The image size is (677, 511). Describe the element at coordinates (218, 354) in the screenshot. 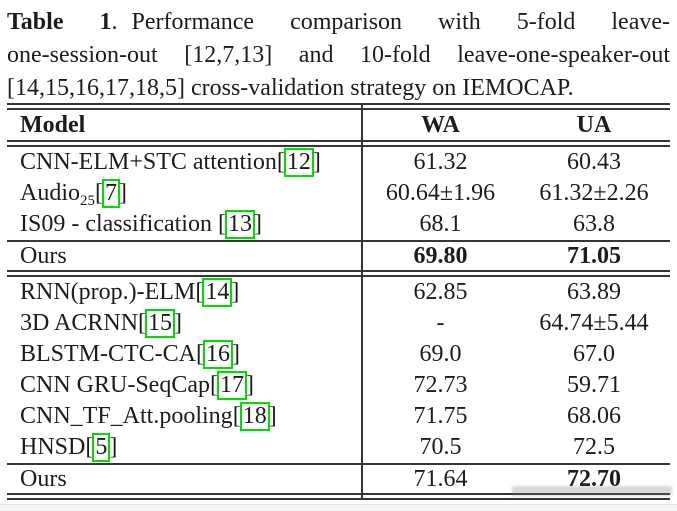

I see `citation-link: 16` at that location.